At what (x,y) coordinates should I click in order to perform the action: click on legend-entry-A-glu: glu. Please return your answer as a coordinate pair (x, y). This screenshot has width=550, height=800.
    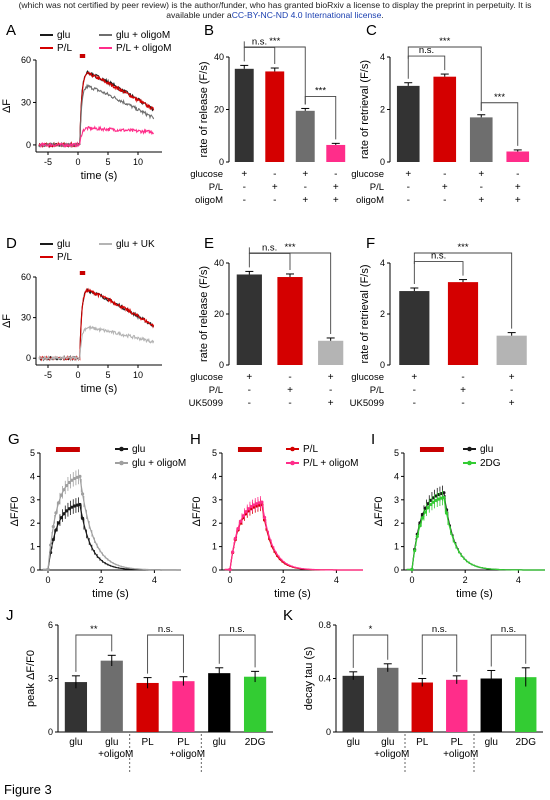
    Looking at the image, I should click on (55, 35).